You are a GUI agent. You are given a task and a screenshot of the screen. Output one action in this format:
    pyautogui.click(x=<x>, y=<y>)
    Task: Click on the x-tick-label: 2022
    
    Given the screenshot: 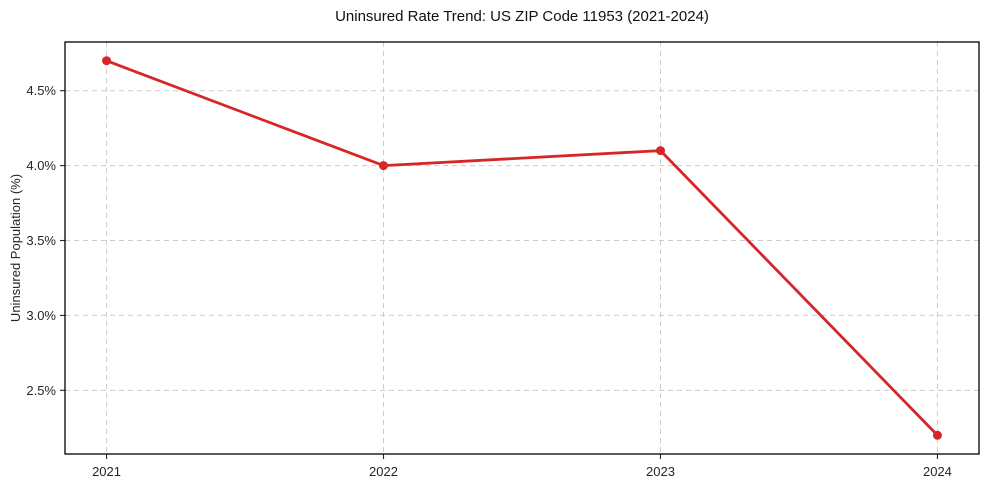 What is the action you would take?
    pyautogui.click(x=383, y=471)
    